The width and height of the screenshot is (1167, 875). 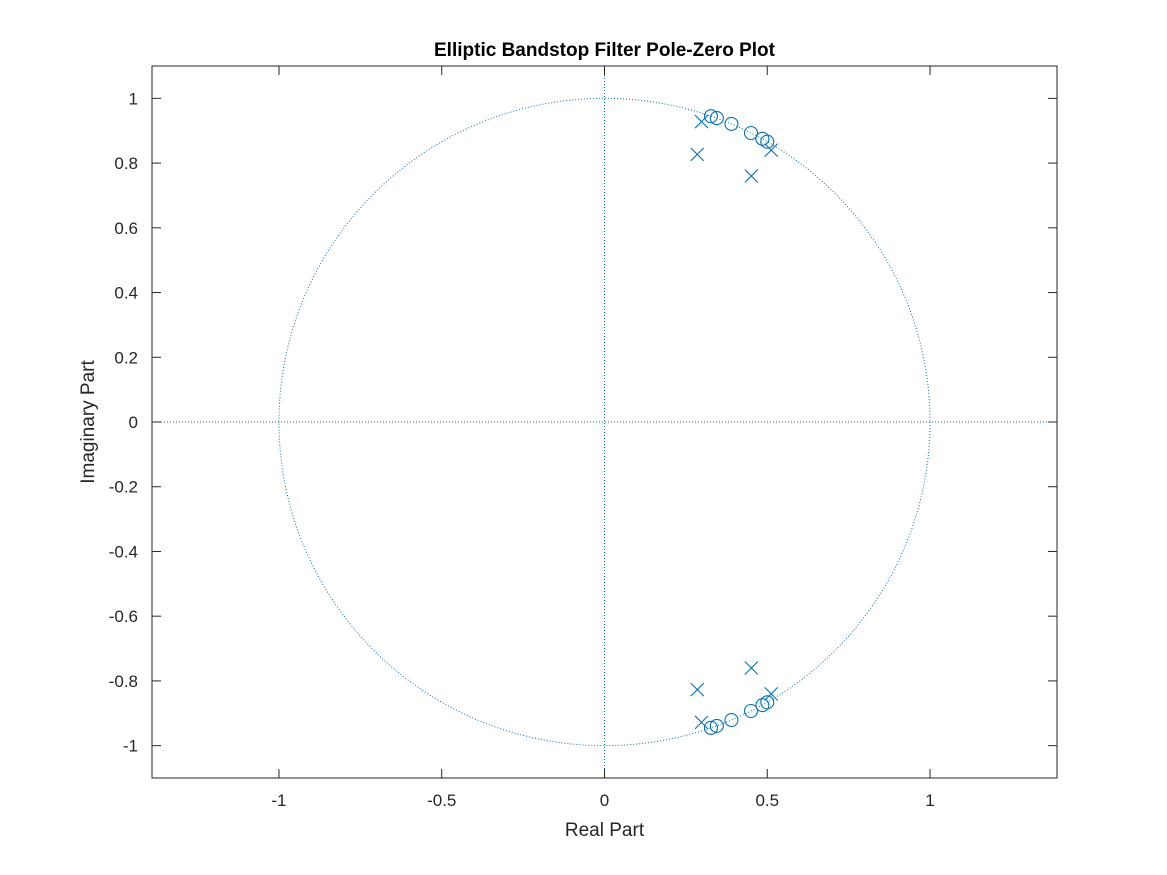 What do you see at coordinates (88, 422) in the screenshot?
I see `y-axis-label: Imaginary Part` at bounding box center [88, 422].